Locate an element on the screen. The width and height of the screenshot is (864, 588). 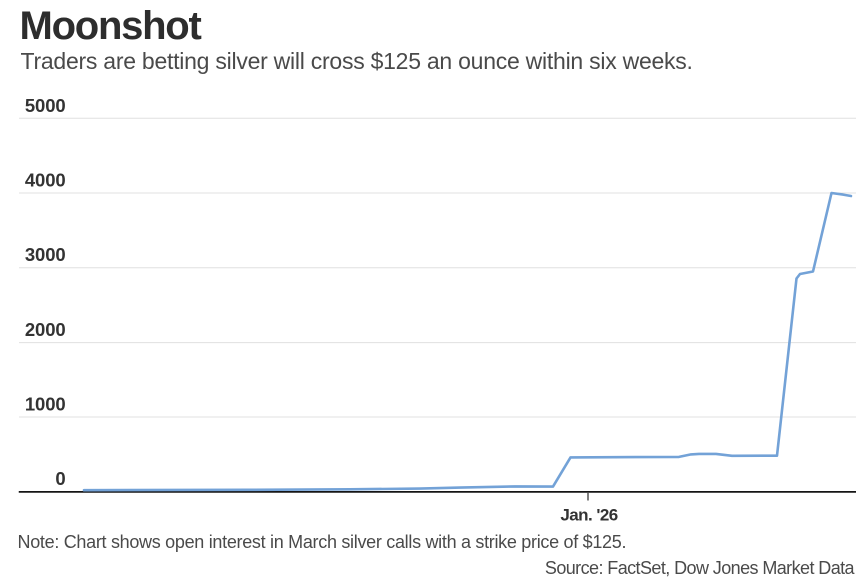
svg-text: 2000 is located at coordinates (45, 329).